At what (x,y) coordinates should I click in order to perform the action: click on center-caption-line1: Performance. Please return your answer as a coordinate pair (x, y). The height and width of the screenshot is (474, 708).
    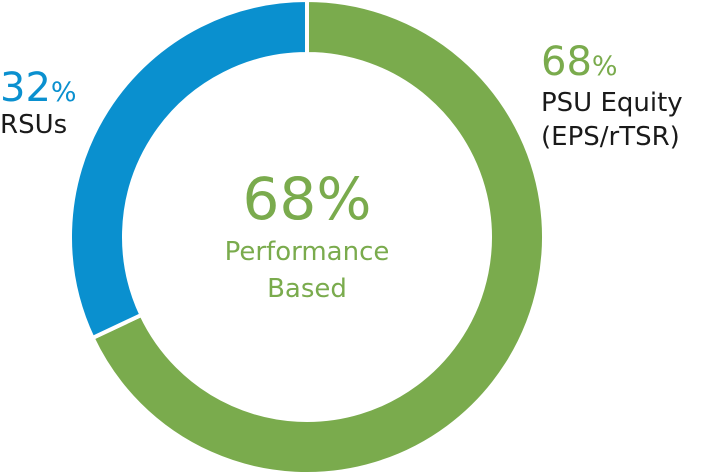
    Looking at the image, I should click on (307, 252).